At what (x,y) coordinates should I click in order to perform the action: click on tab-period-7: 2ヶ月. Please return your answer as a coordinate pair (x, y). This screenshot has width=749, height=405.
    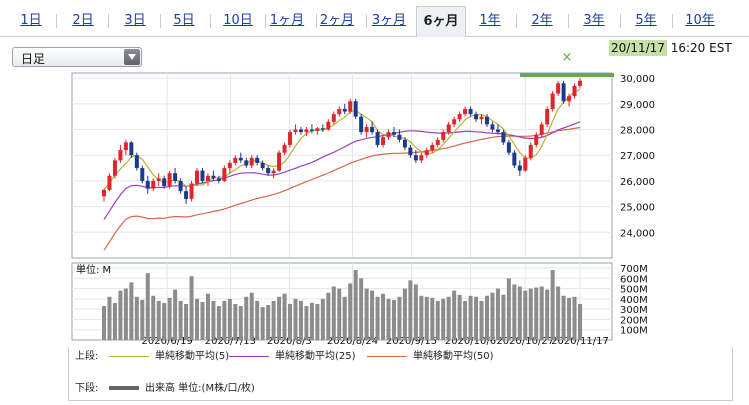
    Looking at the image, I should click on (337, 20).